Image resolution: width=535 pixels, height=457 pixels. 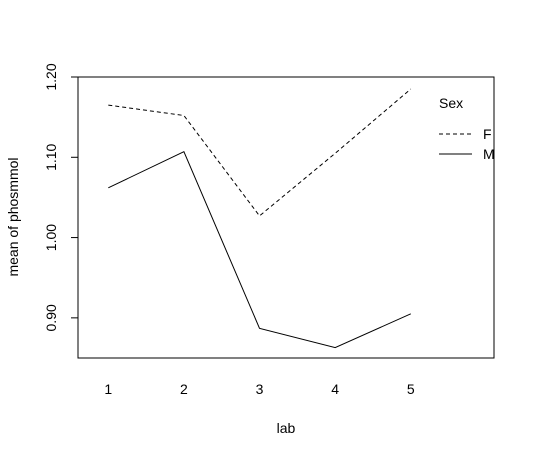 What do you see at coordinates (487, 134) in the screenshot?
I see `legend-label-F: F` at bounding box center [487, 134].